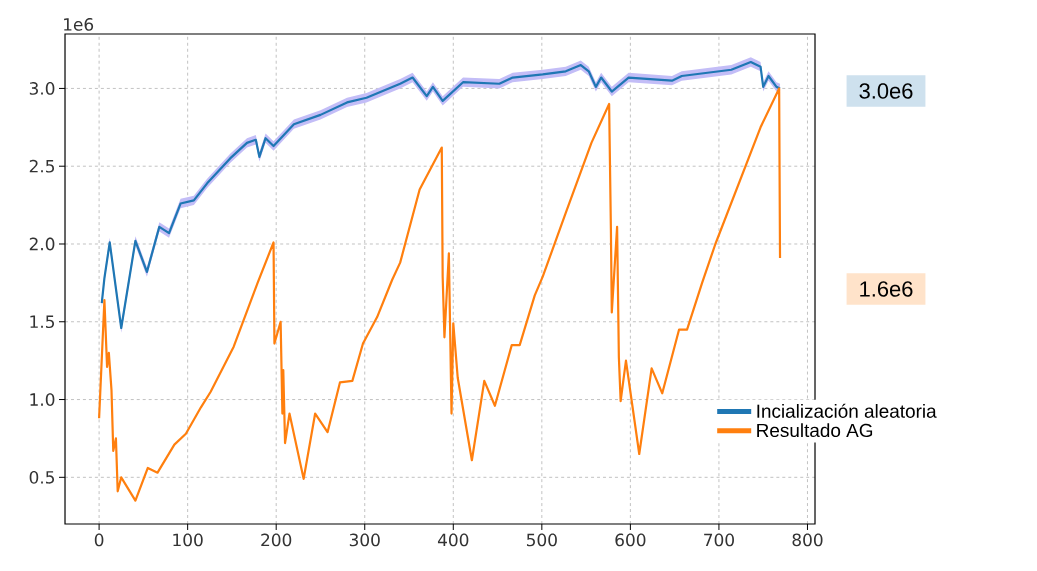 The height and width of the screenshot is (571, 1037). What do you see at coordinates (42, 399) in the screenshot?
I see `y-tick-label: 1.0` at bounding box center [42, 399].